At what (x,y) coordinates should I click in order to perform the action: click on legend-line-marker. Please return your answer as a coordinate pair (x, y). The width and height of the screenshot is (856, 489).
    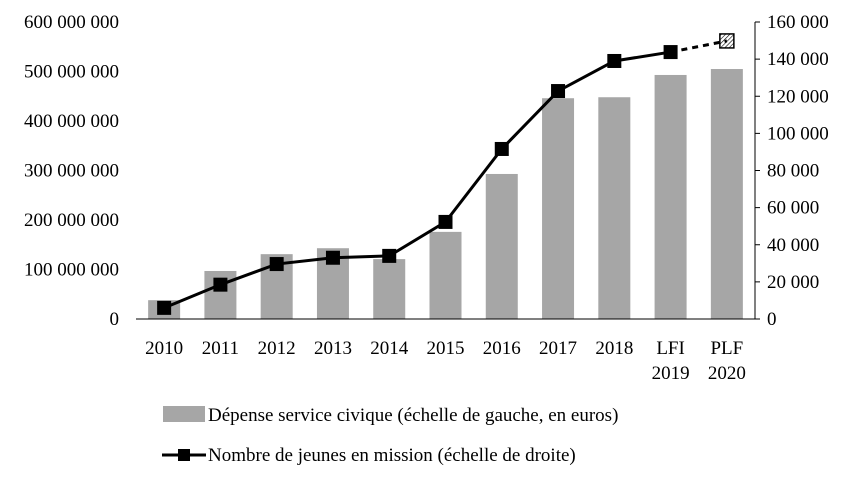
    Looking at the image, I should click on (184, 455).